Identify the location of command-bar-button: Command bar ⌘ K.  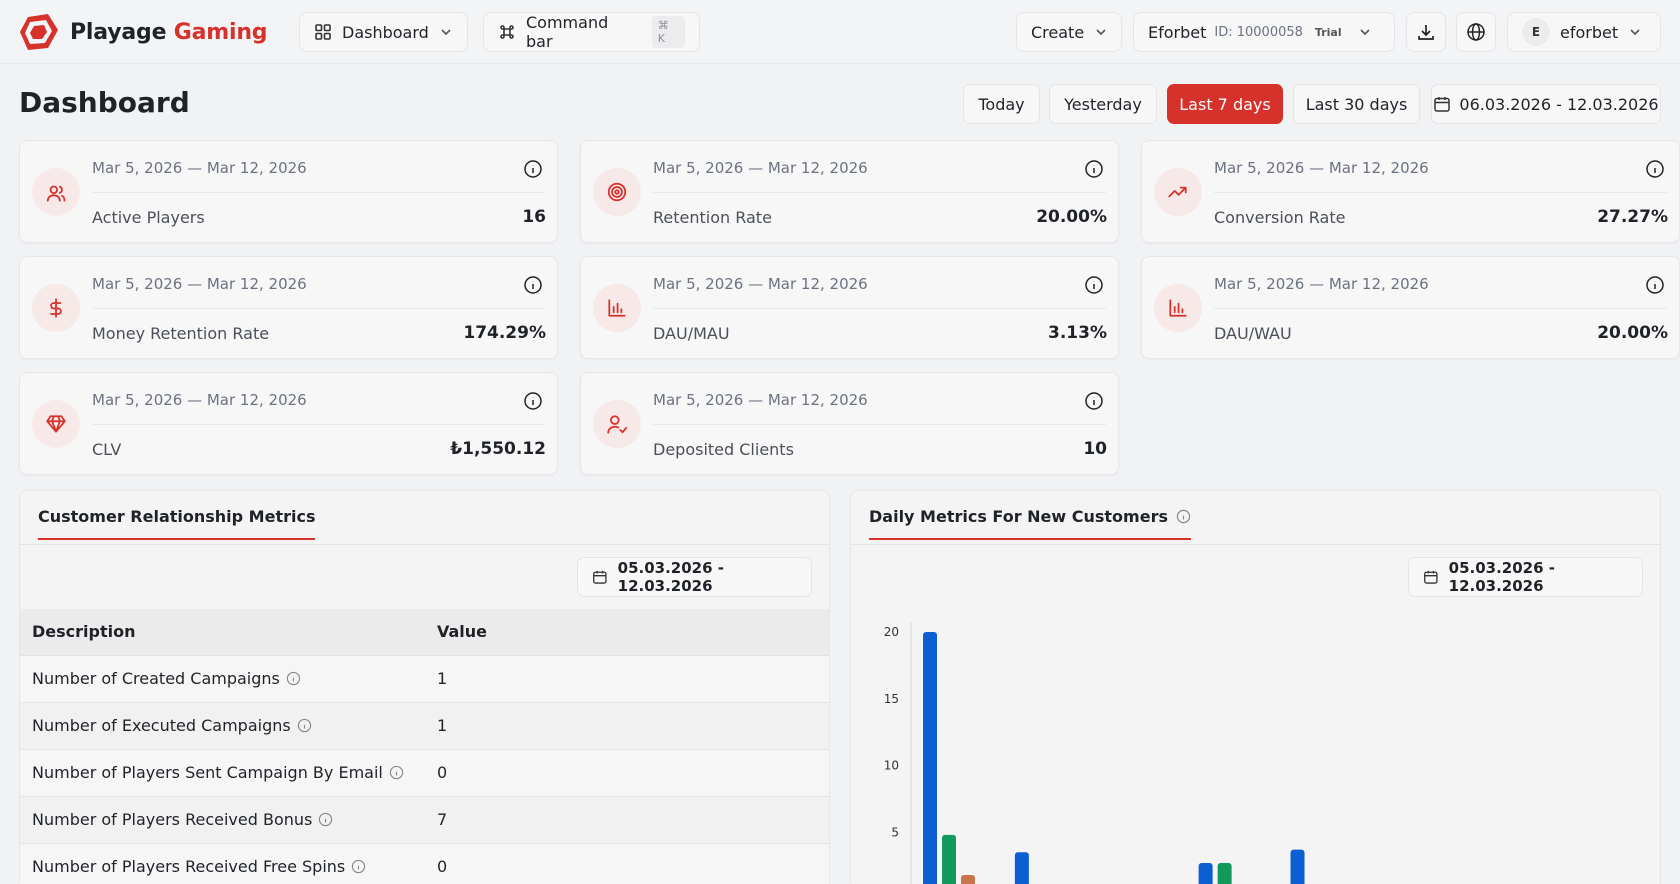
(591, 32).